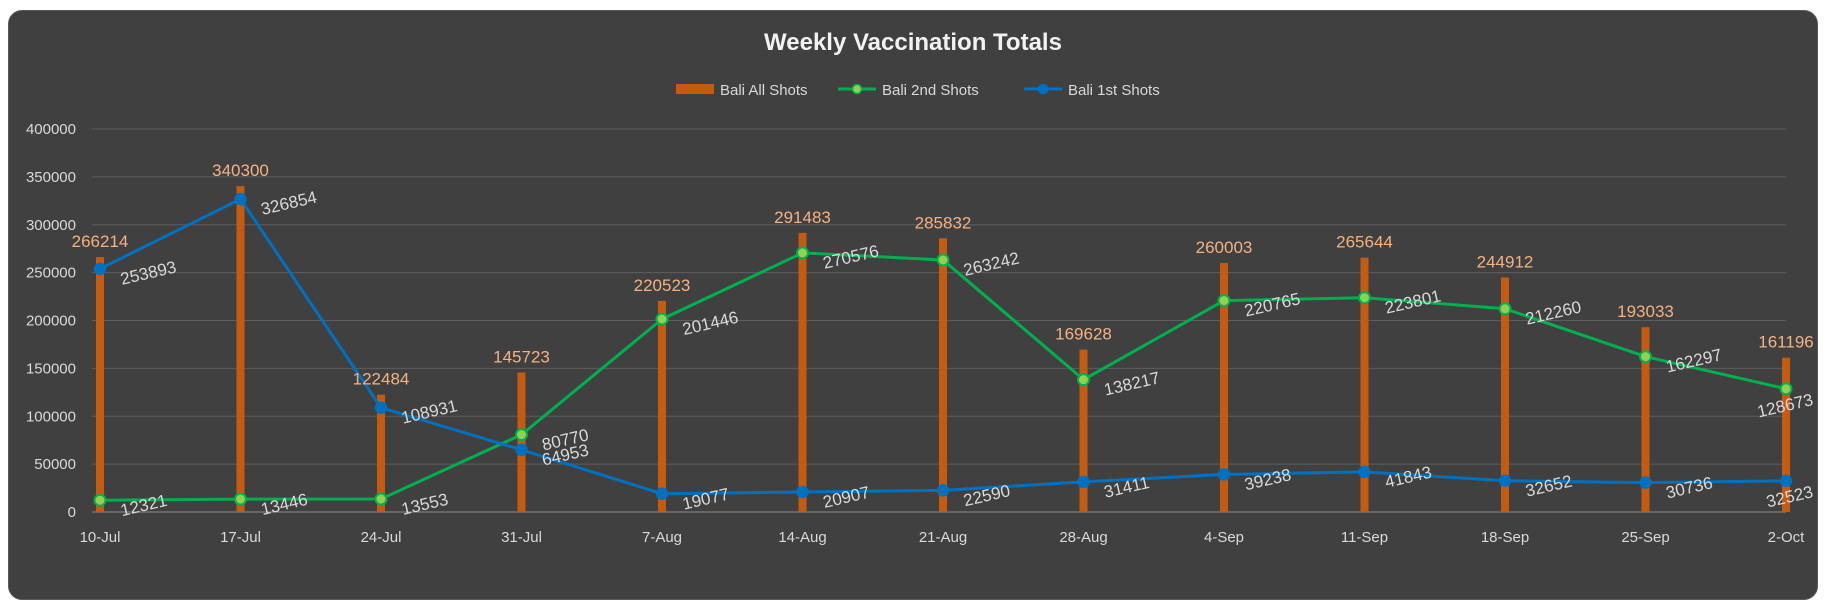 This screenshot has width=1826, height=610. I want to click on x-tick-label: 21-Aug, so click(943, 537).